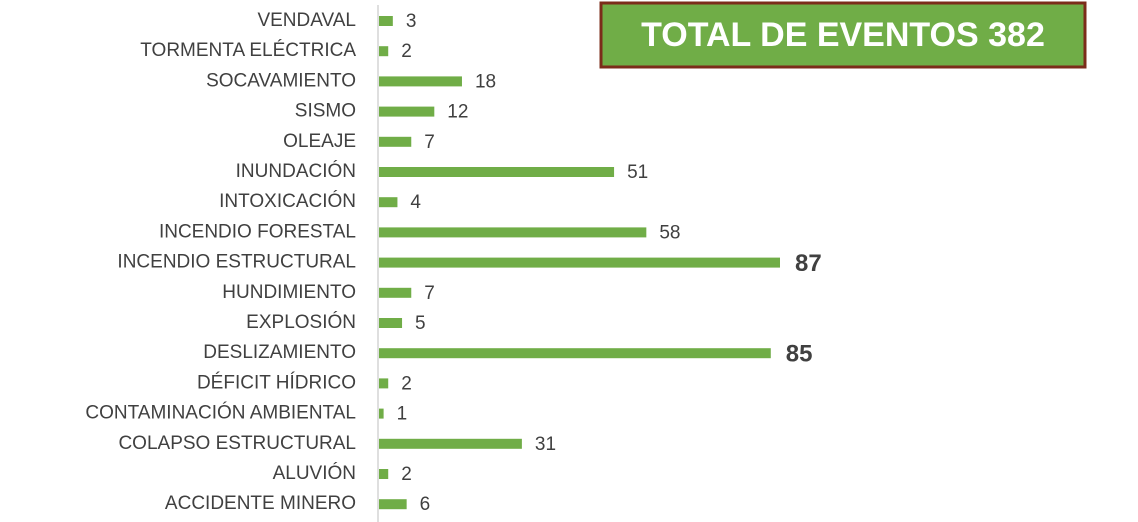 The width and height of the screenshot is (1138, 522). I want to click on value-label: 3, so click(411, 21).